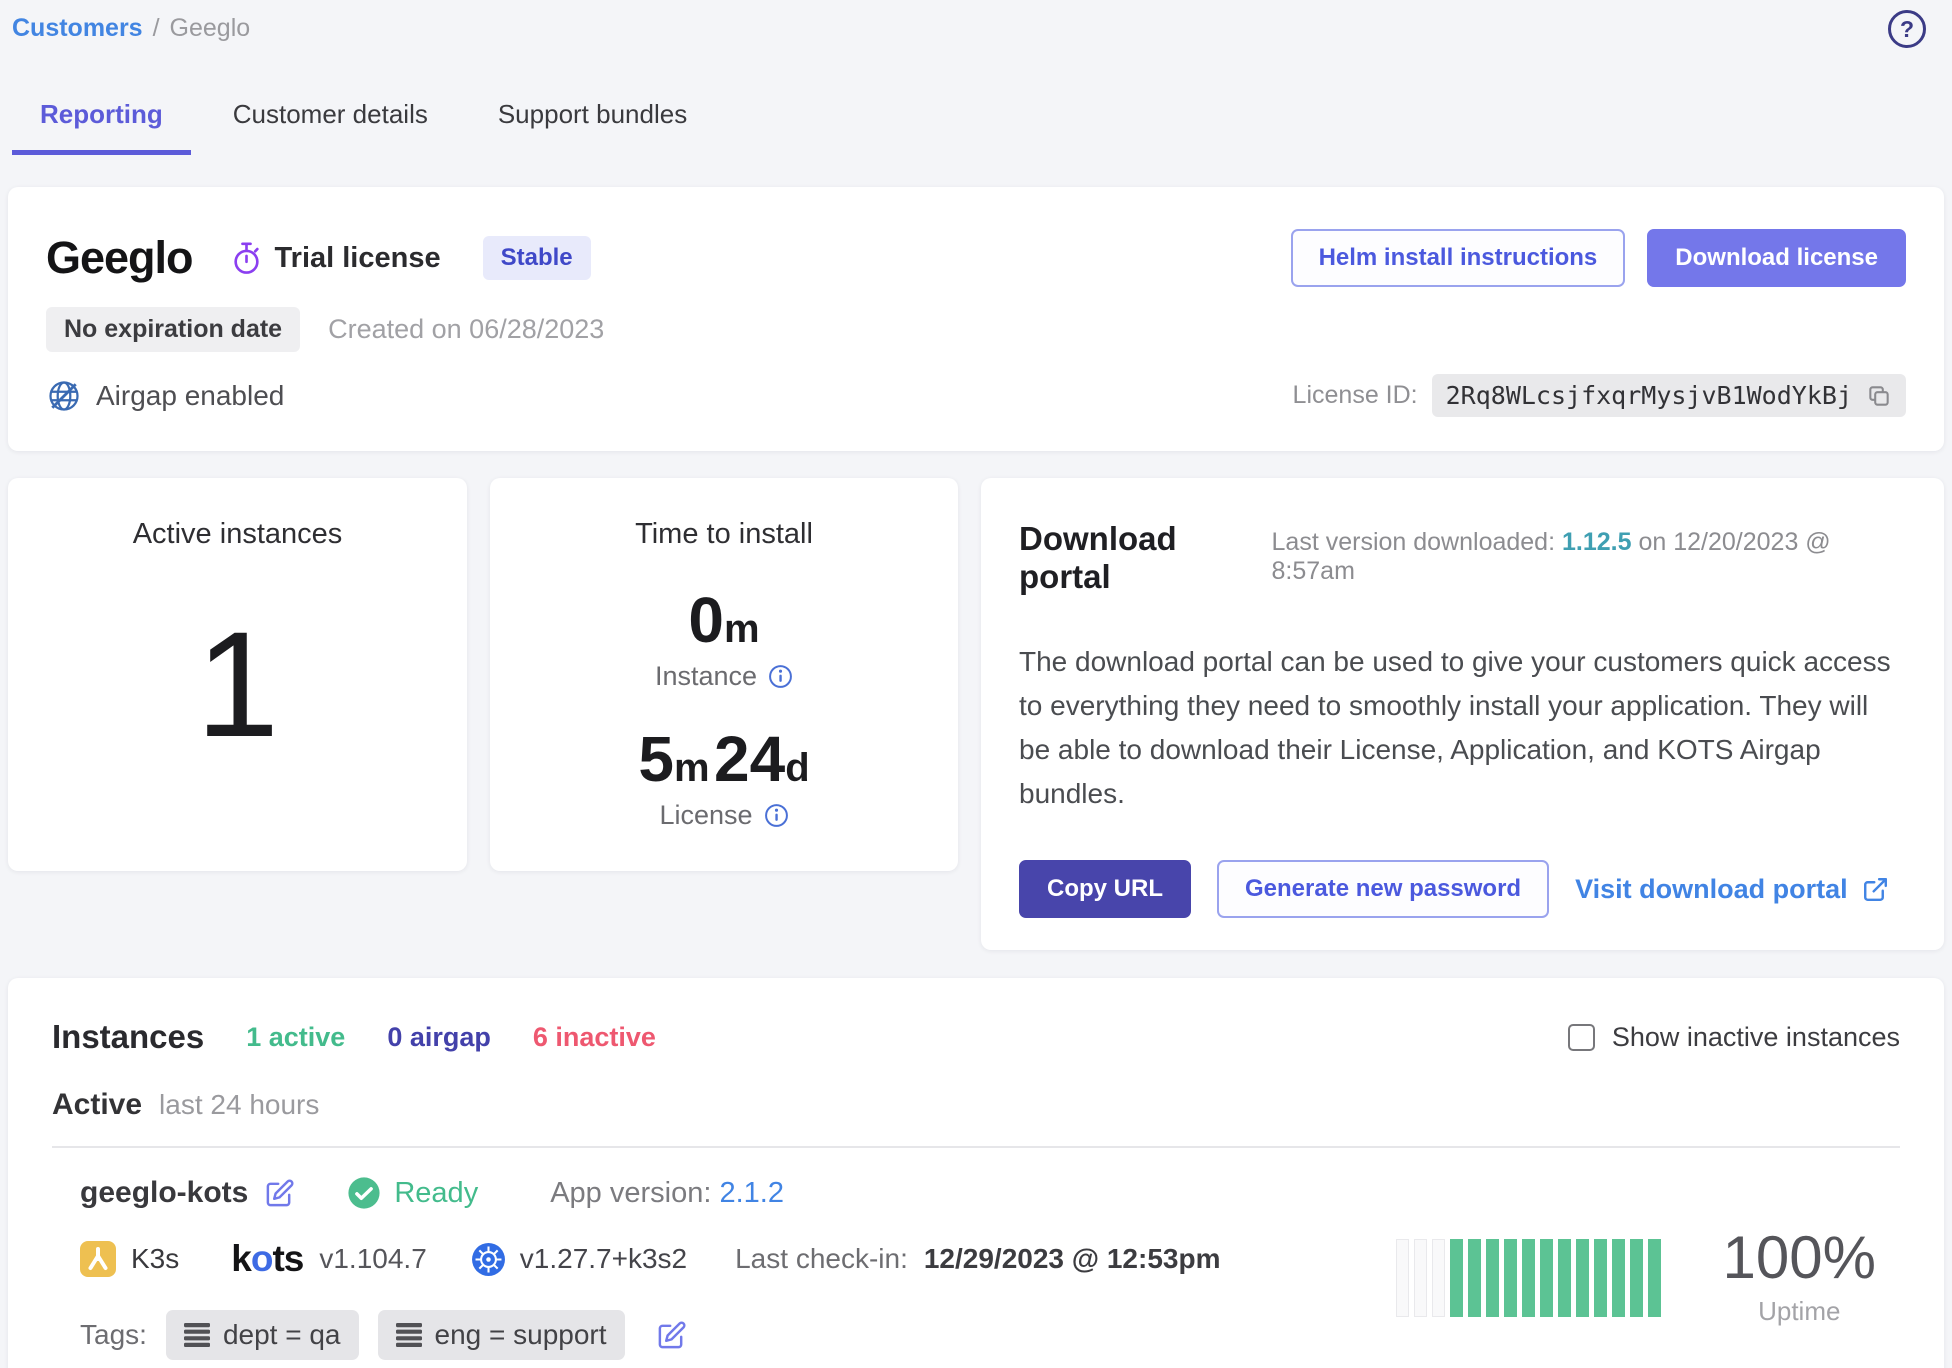  I want to click on globe-slash-icon, so click(64, 396).